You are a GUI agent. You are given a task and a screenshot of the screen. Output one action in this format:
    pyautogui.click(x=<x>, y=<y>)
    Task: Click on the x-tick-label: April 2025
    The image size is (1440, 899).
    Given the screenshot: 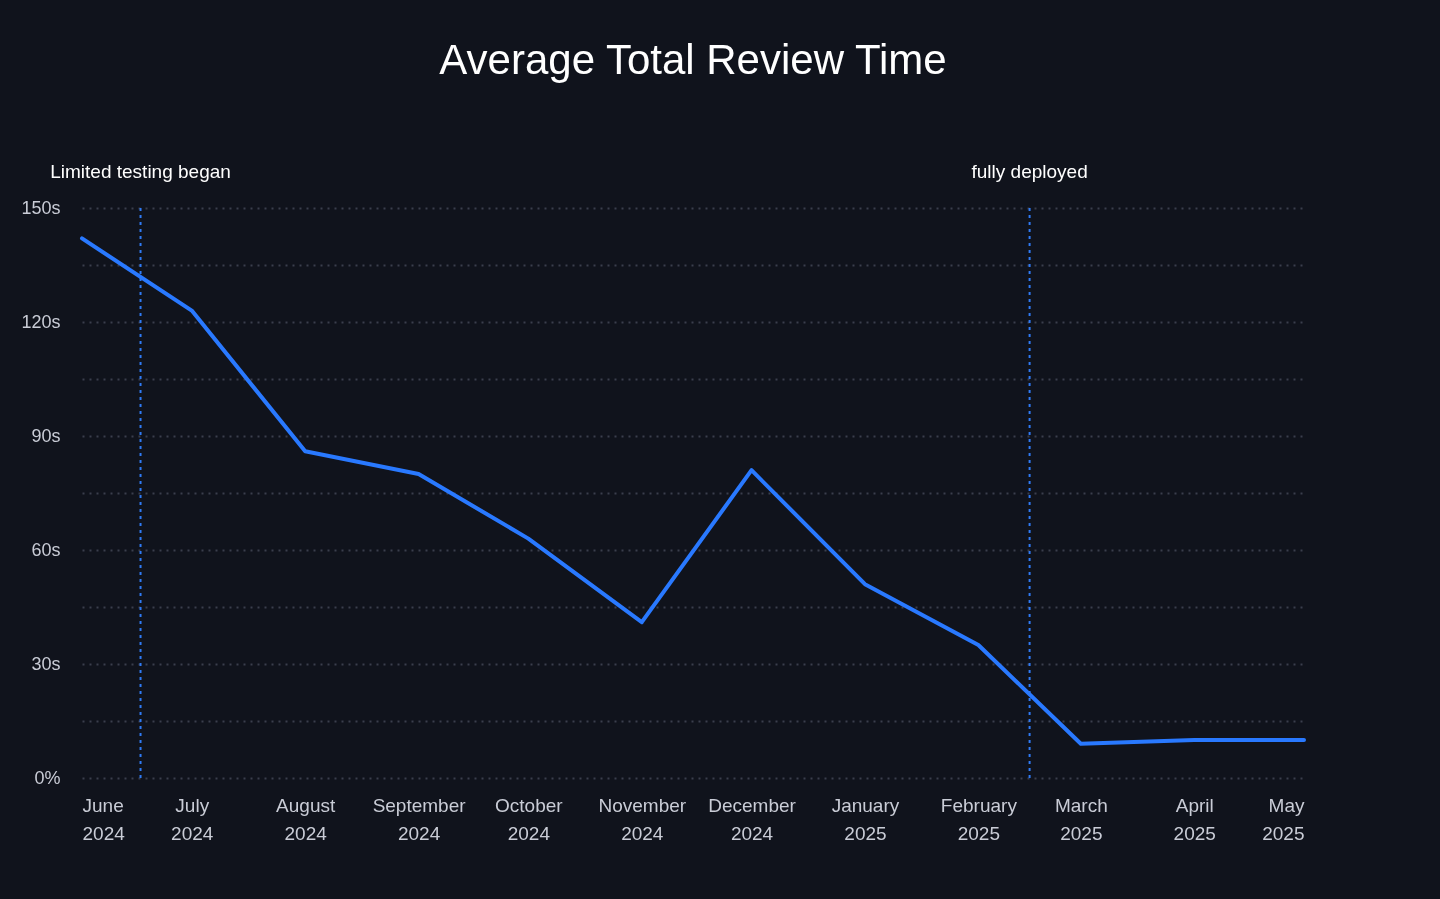 What is the action you would take?
    pyautogui.click(x=1194, y=819)
    